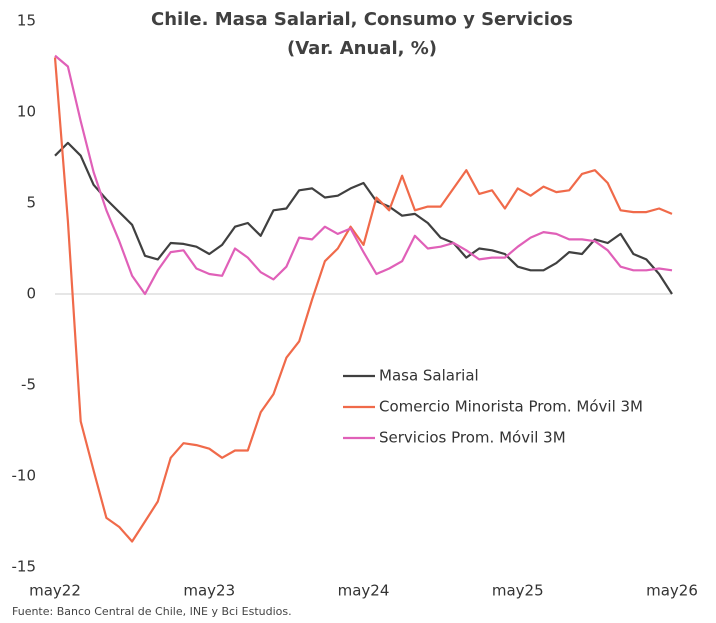 This screenshot has width=716, height=623. What do you see at coordinates (31, 203) in the screenshot?
I see `y-tick-label: 5` at bounding box center [31, 203].